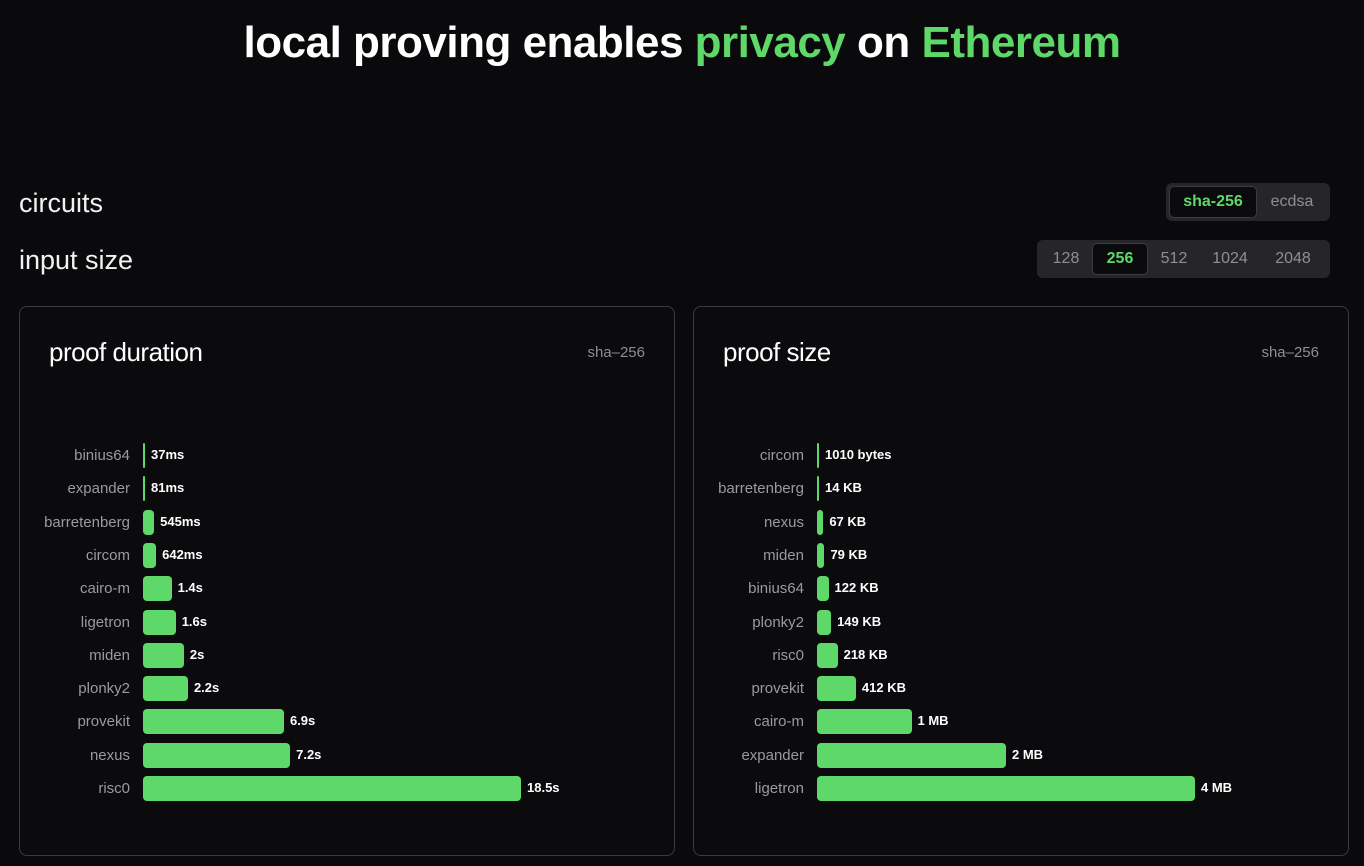 This screenshot has width=1364, height=866. I want to click on bar-value-label: 642ms, so click(182, 554).